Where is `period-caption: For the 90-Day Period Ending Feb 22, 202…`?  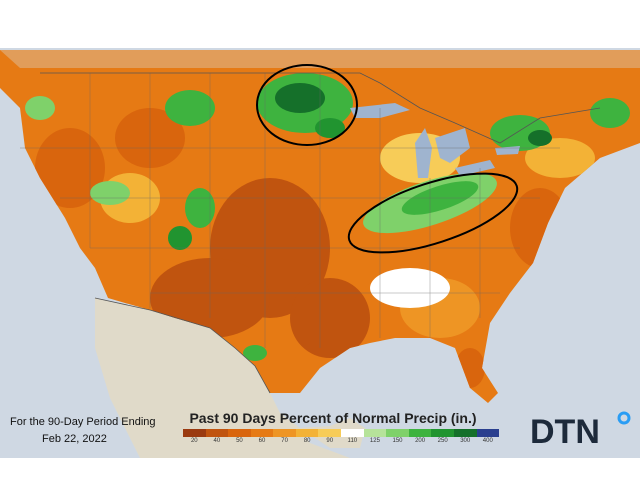
period-caption: For the 90-Day Period Ending Feb 22, 202… is located at coordinates (90, 431).